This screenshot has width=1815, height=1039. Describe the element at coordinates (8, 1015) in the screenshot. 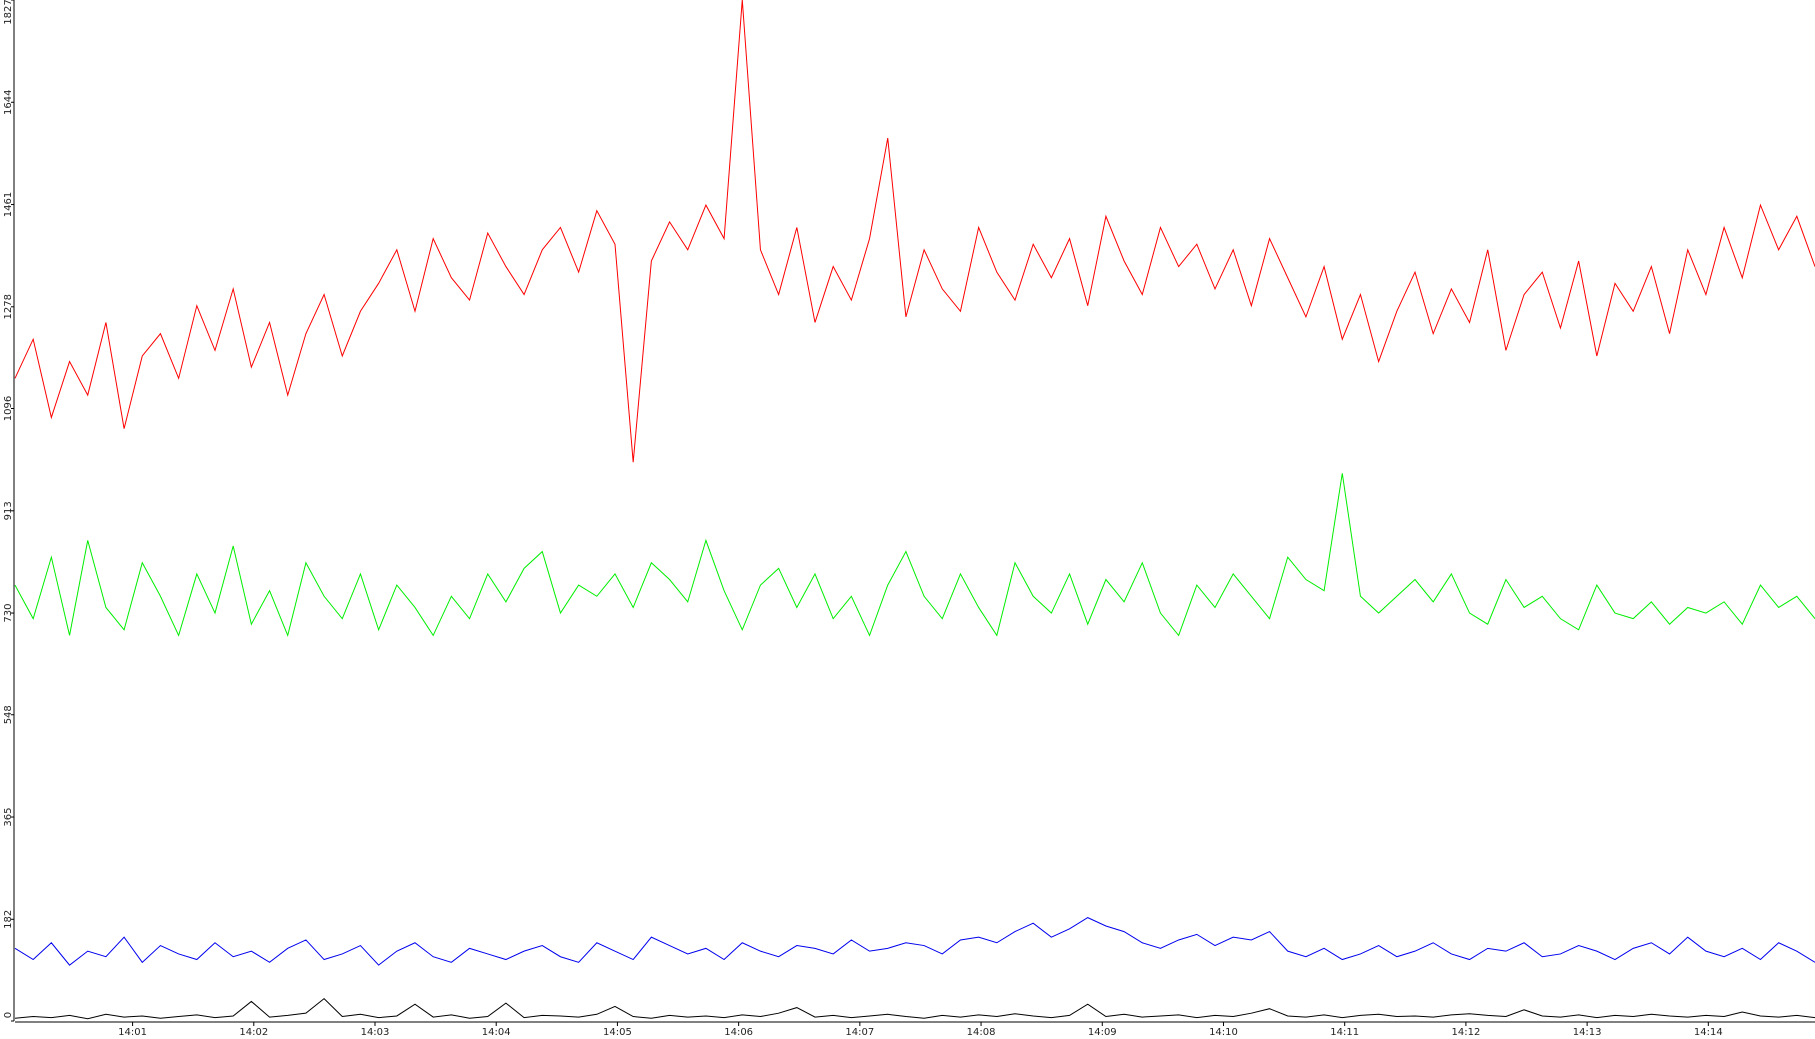

I see `y-tick-label: 0` at that location.